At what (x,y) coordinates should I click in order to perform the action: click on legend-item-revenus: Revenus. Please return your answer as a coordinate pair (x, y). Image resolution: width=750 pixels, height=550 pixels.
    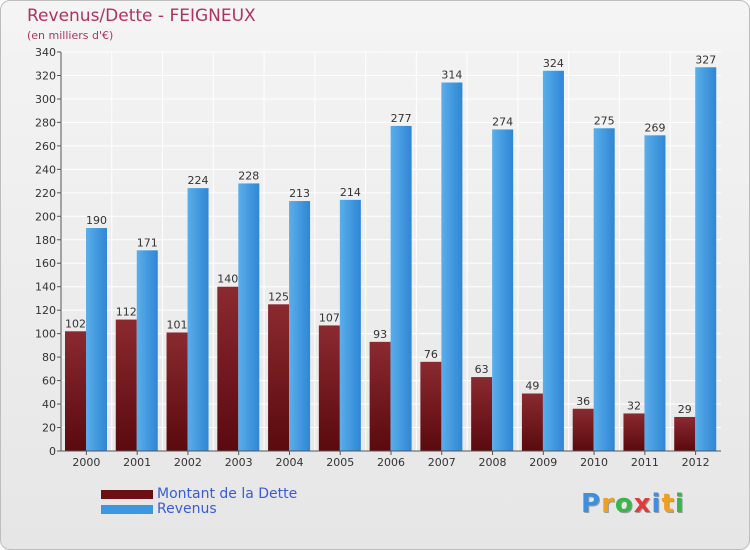
    Looking at the image, I should click on (231, 509).